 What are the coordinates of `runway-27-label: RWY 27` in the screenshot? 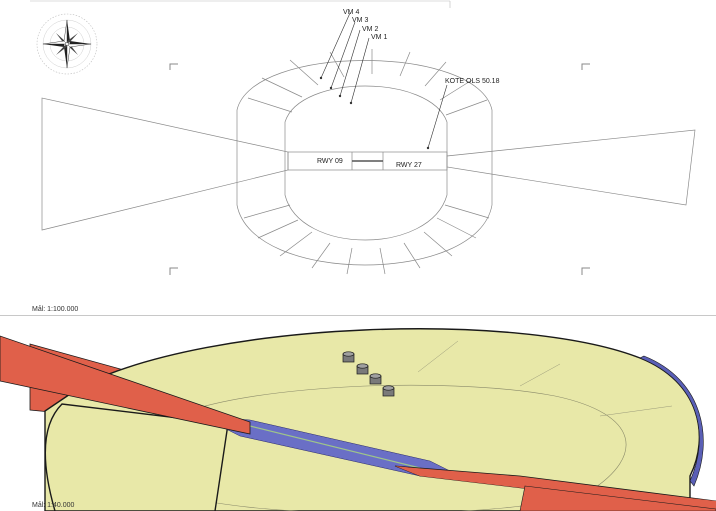 It's located at (409, 165).